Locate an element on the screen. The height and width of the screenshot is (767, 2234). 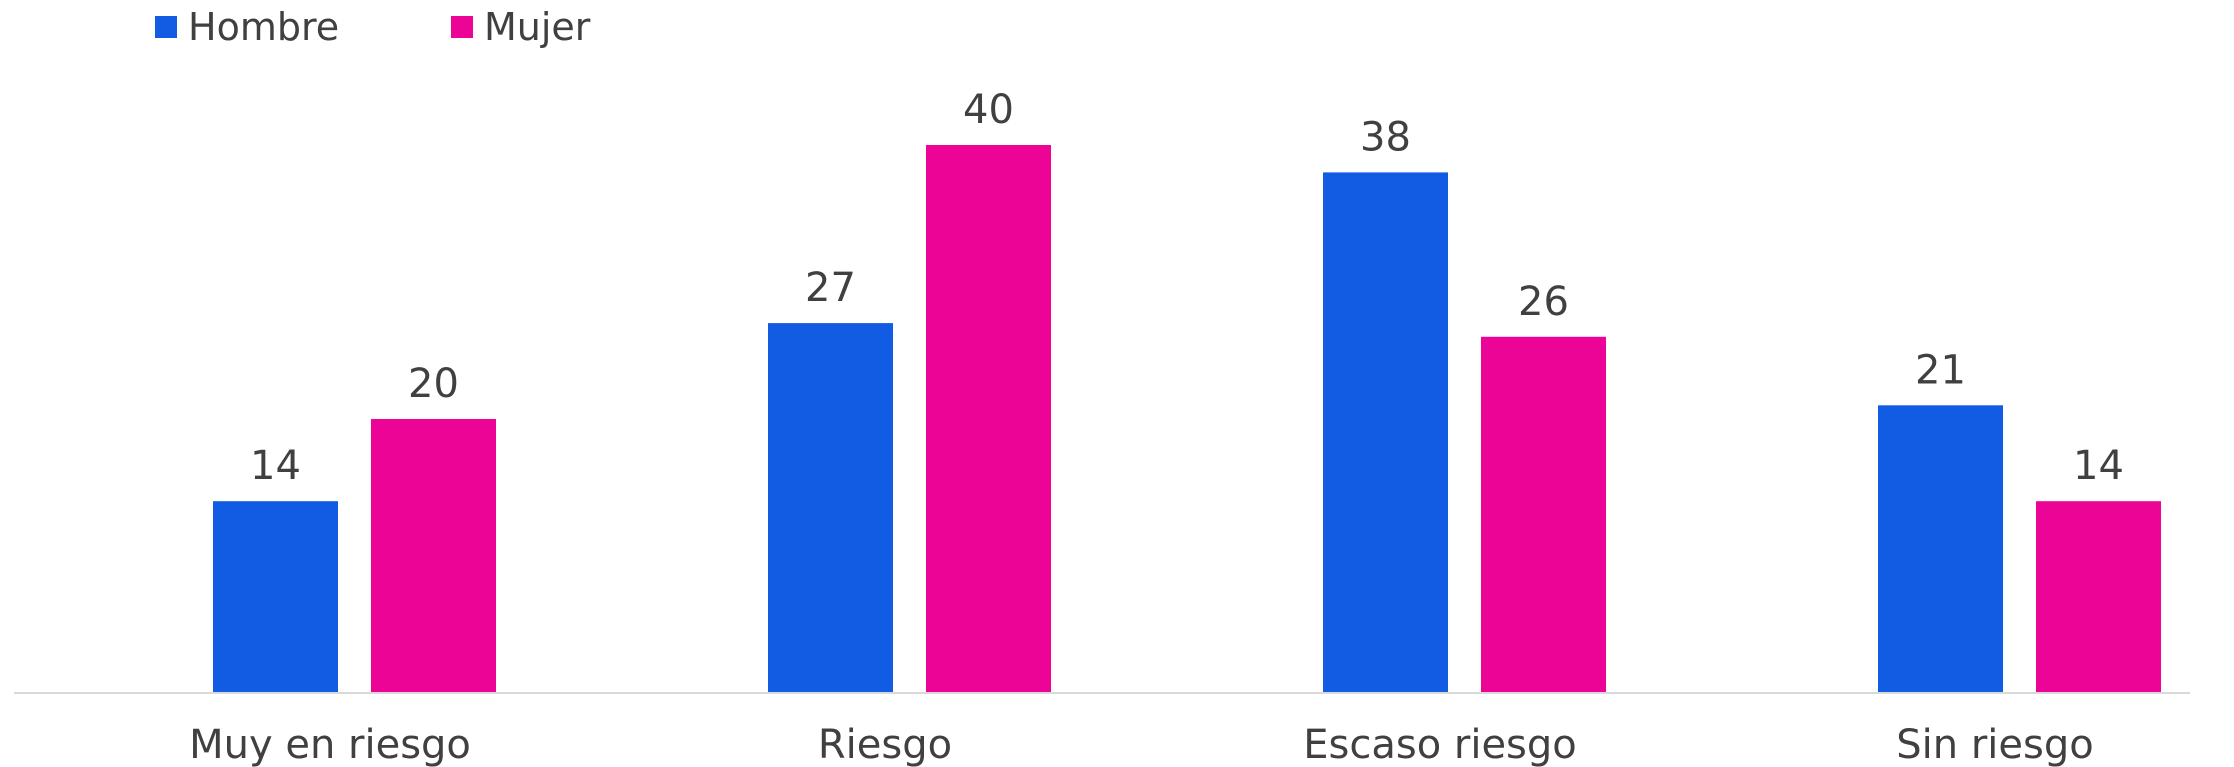
legend: Hombre Mujer is located at coordinates (373, 27).